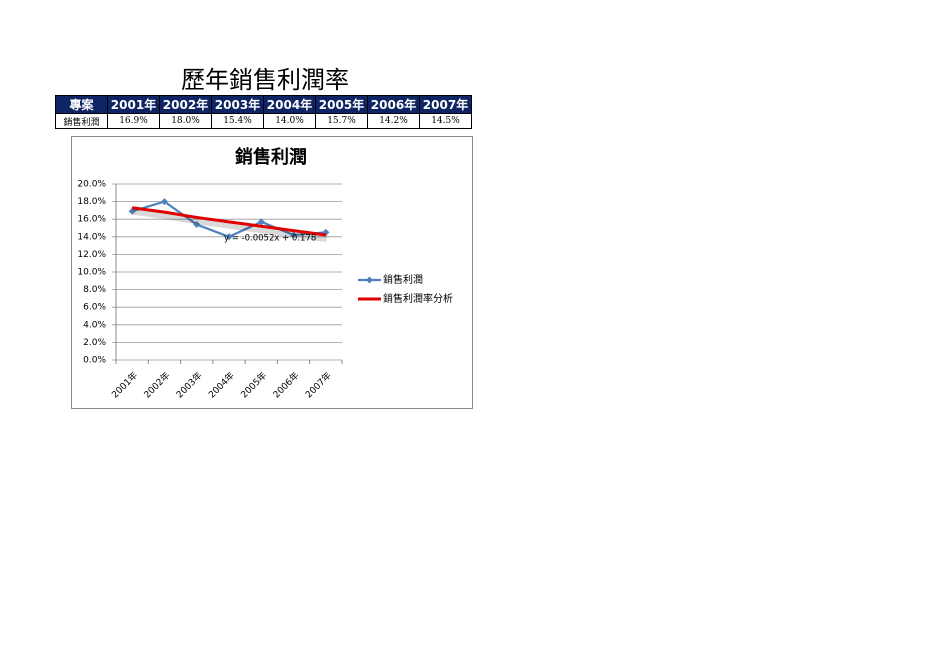  What do you see at coordinates (271, 157) in the screenshot?
I see `chart-title: 銷售利潤` at bounding box center [271, 157].